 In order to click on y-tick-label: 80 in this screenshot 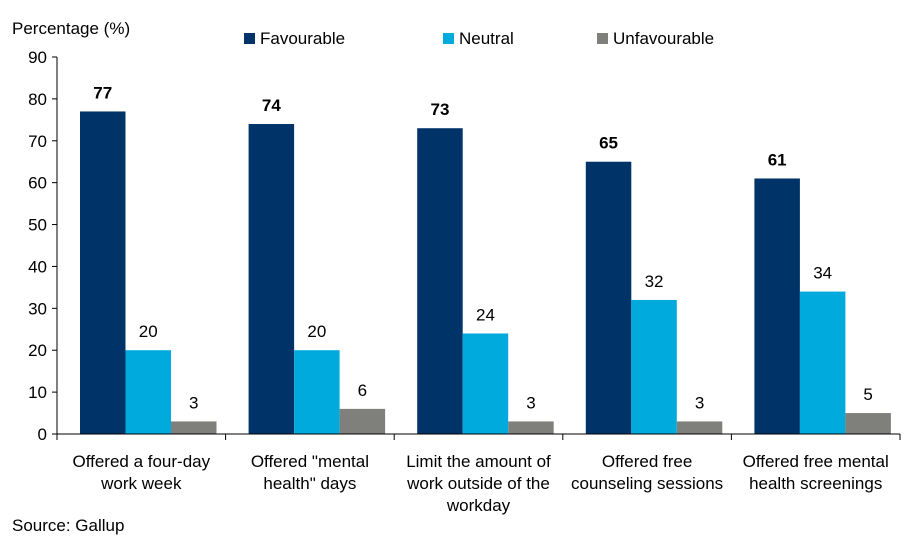, I will do `click(37, 99)`.